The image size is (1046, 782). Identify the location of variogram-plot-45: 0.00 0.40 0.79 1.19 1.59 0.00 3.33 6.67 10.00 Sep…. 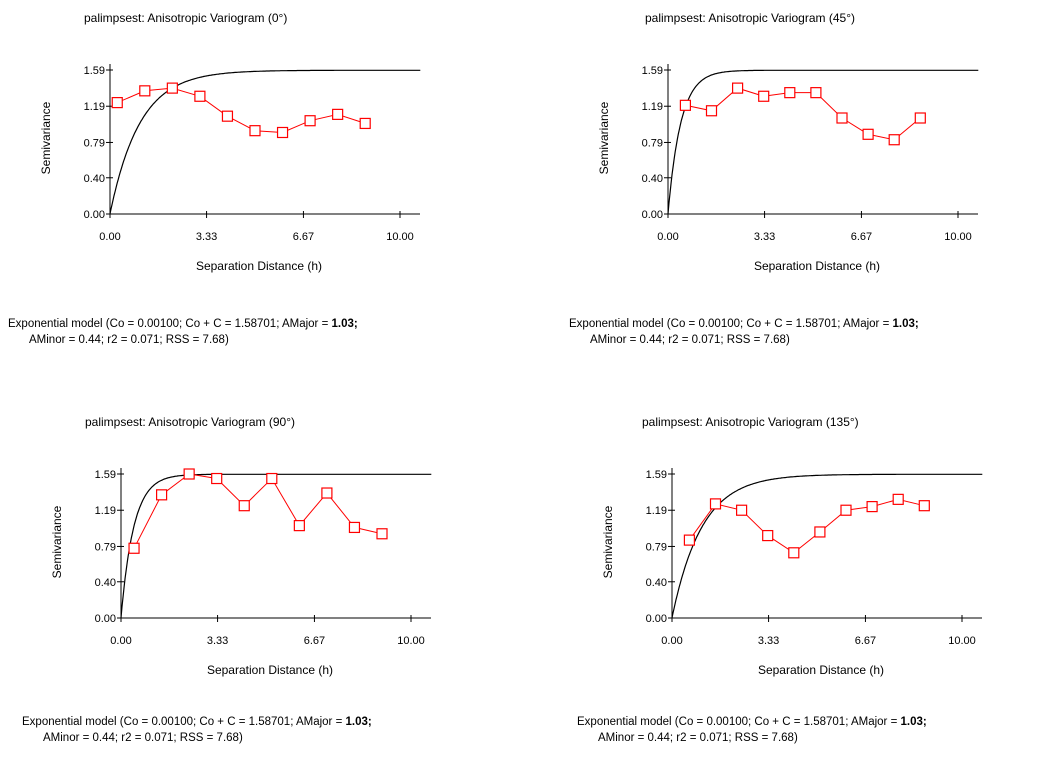
(788, 168).